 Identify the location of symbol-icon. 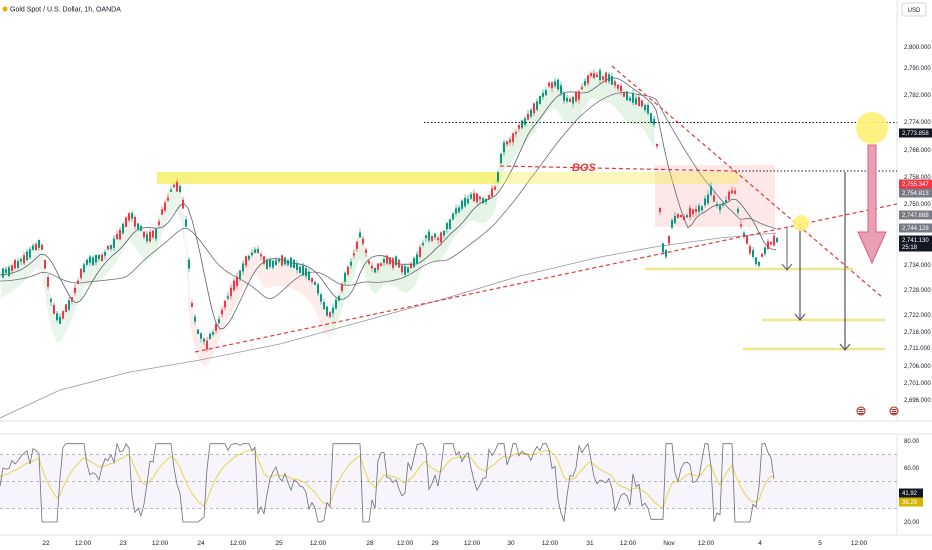
(5, 9).